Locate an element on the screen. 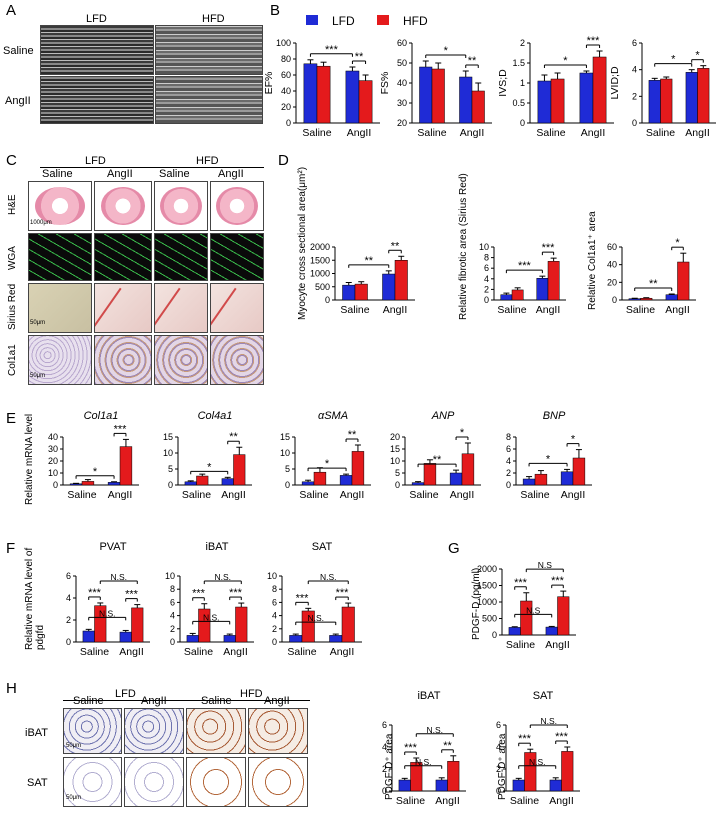 The image size is (723, 813). ihc-ibat-lfd-saline is located at coordinates (92, 731).